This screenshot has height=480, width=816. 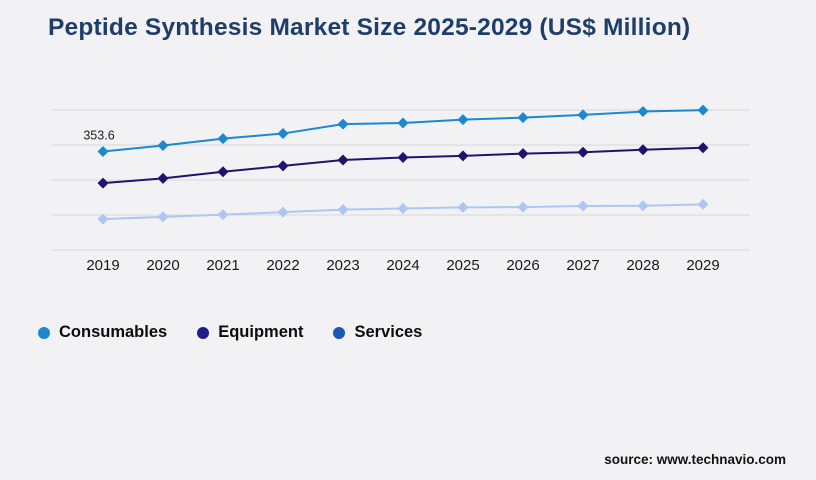 I want to click on marker-services-2019, so click(x=103, y=219).